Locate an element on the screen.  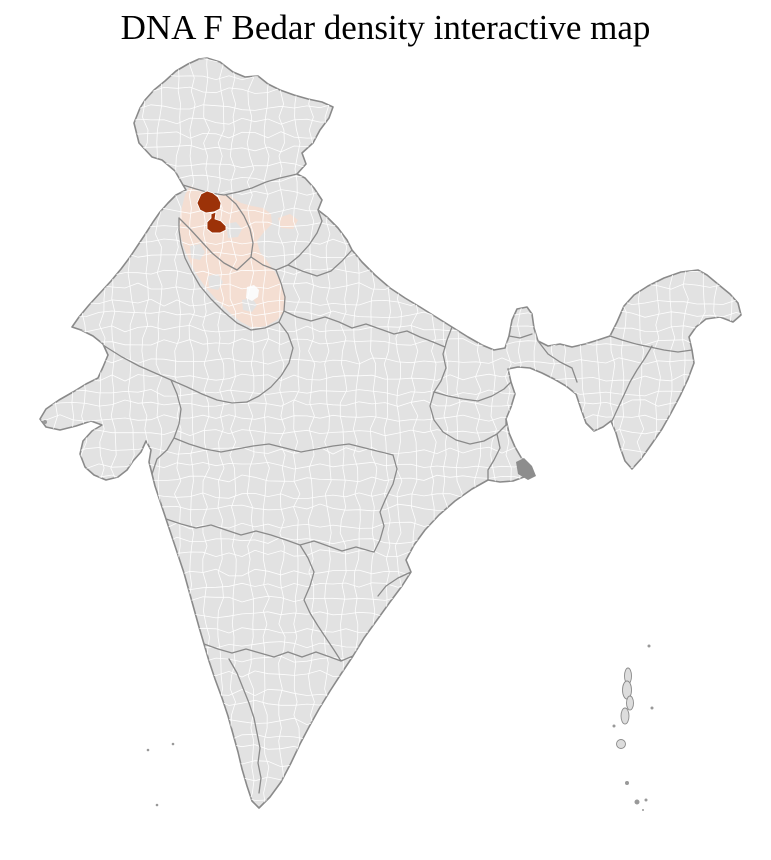
island-chain-southeast is located at coordinates (633, 728).